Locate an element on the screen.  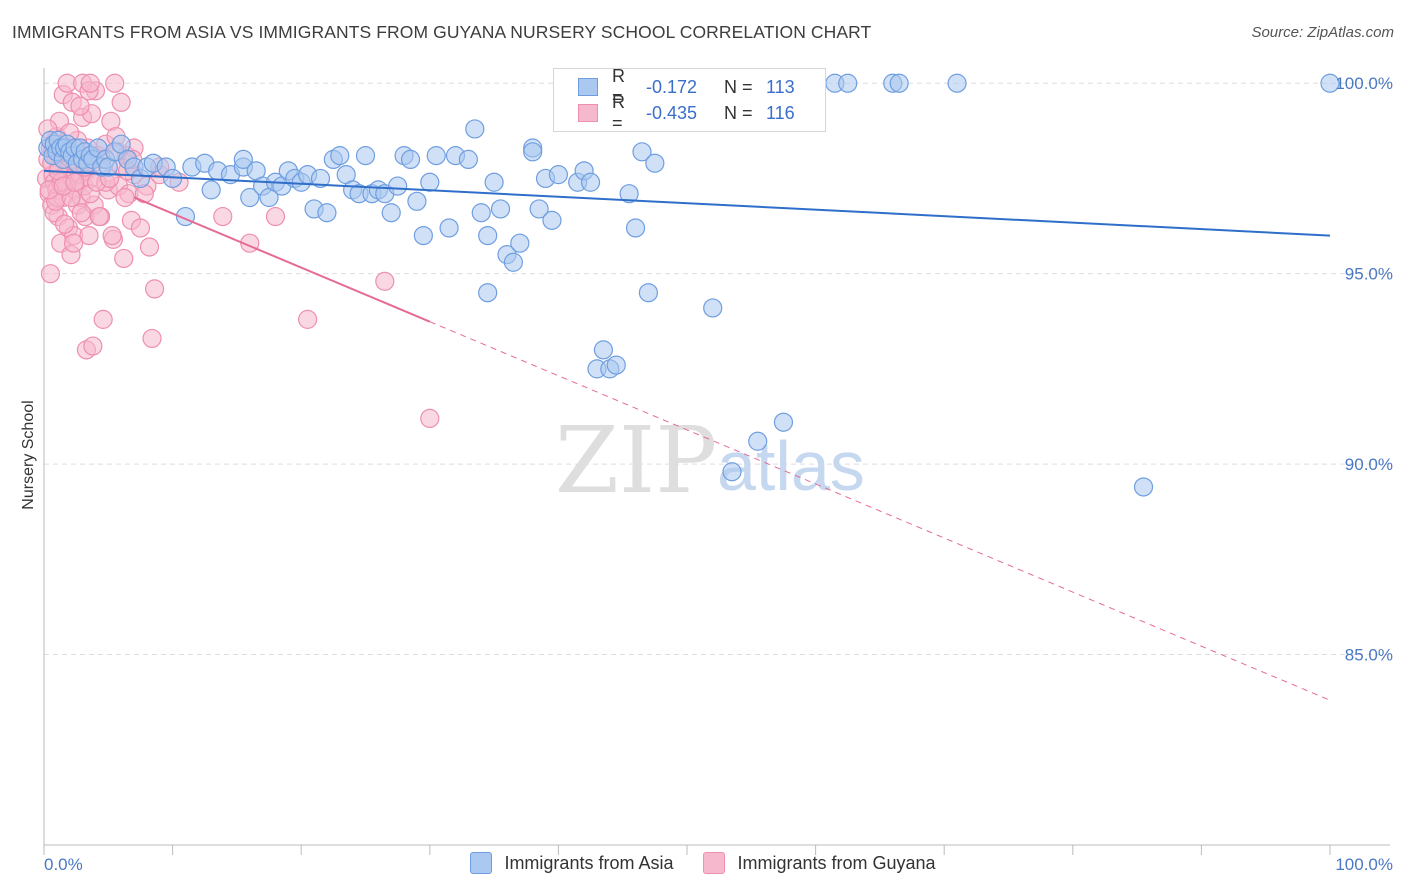
watermark: ZIP atlas is located at coordinates (710, 460).